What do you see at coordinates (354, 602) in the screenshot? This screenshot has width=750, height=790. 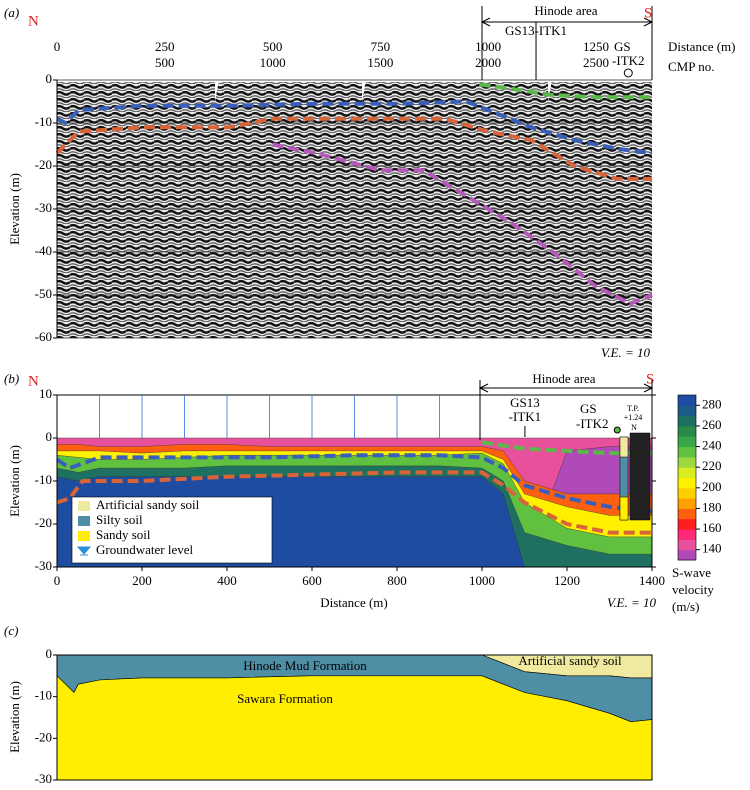 I see `x-axis-label: Distance (m)` at bounding box center [354, 602].